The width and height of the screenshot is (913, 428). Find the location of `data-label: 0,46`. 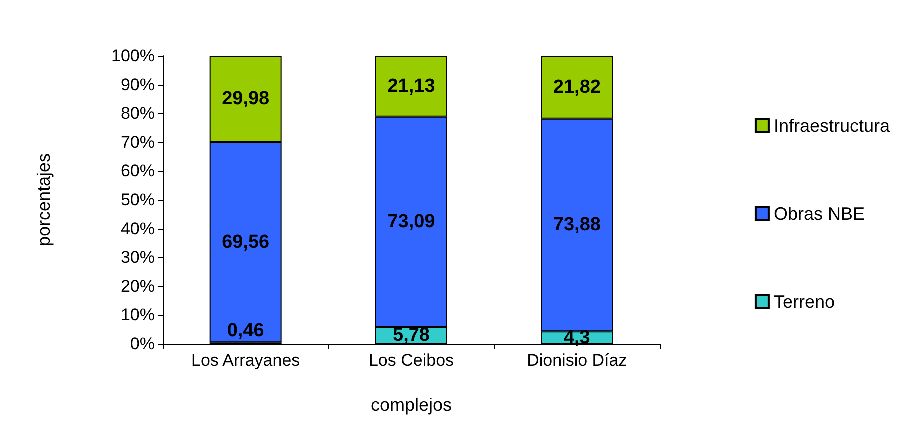

data-label: 0,46 is located at coordinates (245, 331).